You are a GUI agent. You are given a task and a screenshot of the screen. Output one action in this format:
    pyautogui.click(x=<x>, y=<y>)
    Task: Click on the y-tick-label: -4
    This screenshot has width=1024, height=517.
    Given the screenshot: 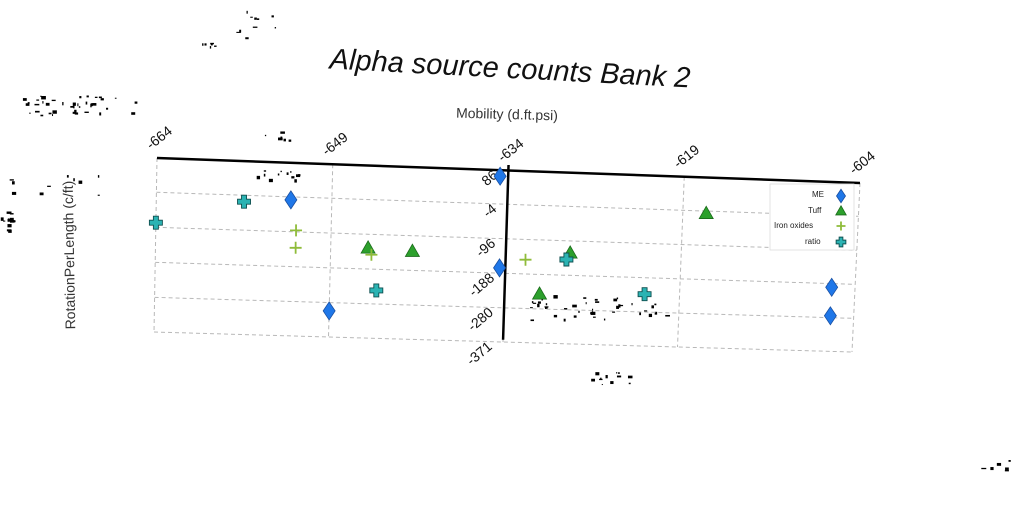 What is the action you would take?
    pyautogui.click(x=490, y=210)
    